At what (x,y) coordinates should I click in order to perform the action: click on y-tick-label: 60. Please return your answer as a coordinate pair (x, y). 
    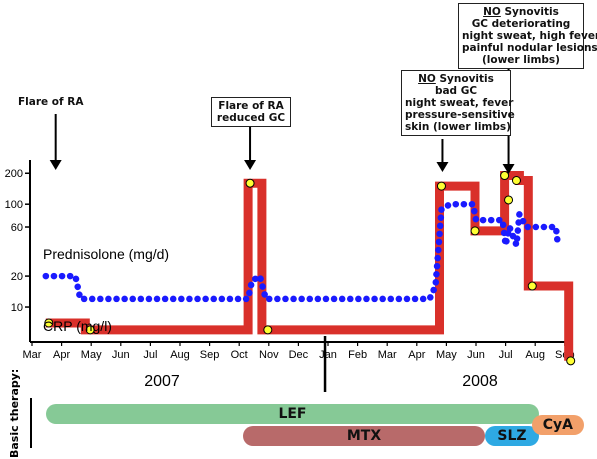
    Looking at the image, I should click on (17, 228).